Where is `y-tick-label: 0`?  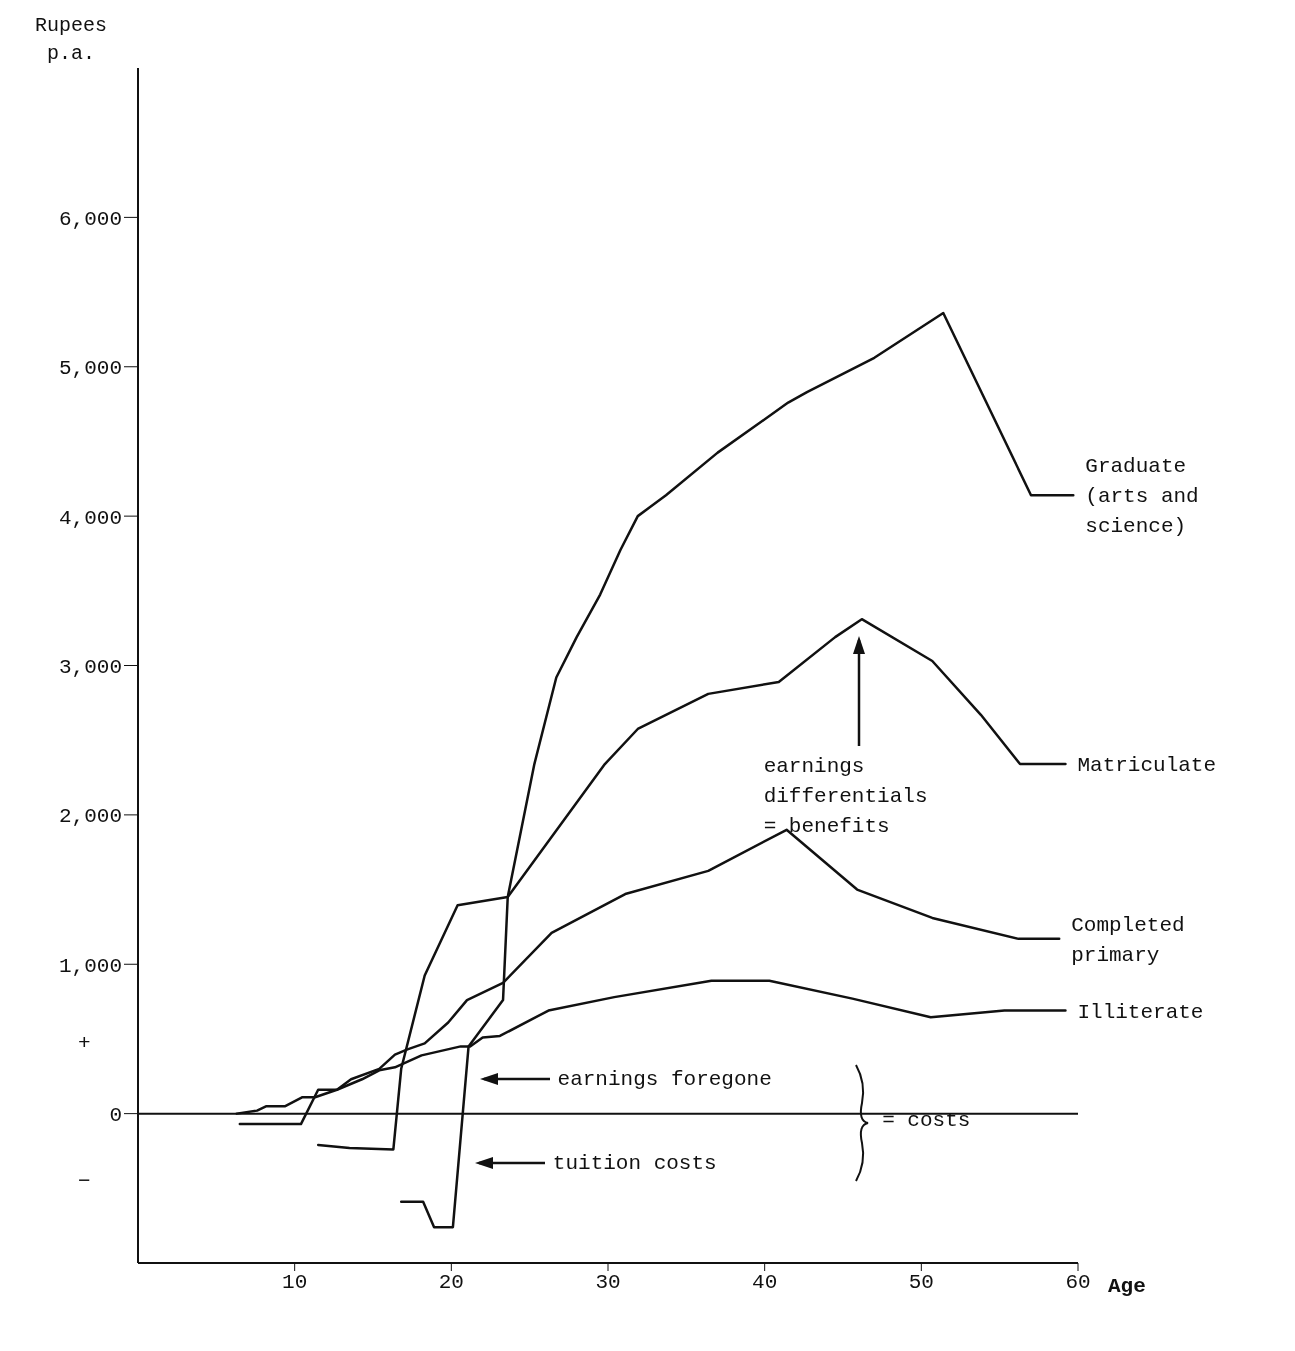 y-tick-label: 0 is located at coordinates (115, 1116).